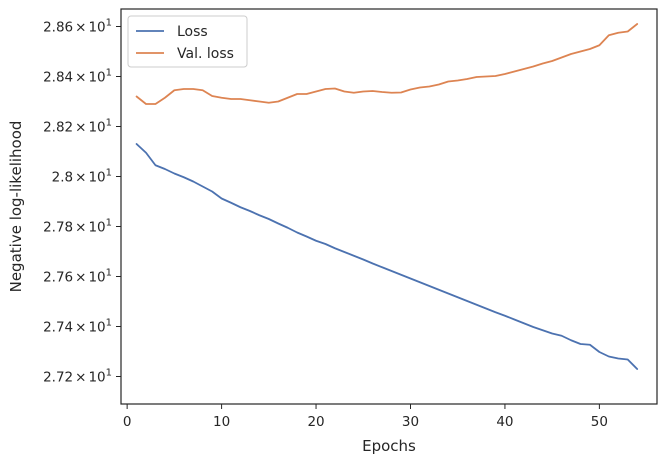 Image resolution: width=666 pixels, height=463 pixels. Describe the element at coordinates (127, 422) in the screenshot. I see `x-tick-label: 0` at that location.